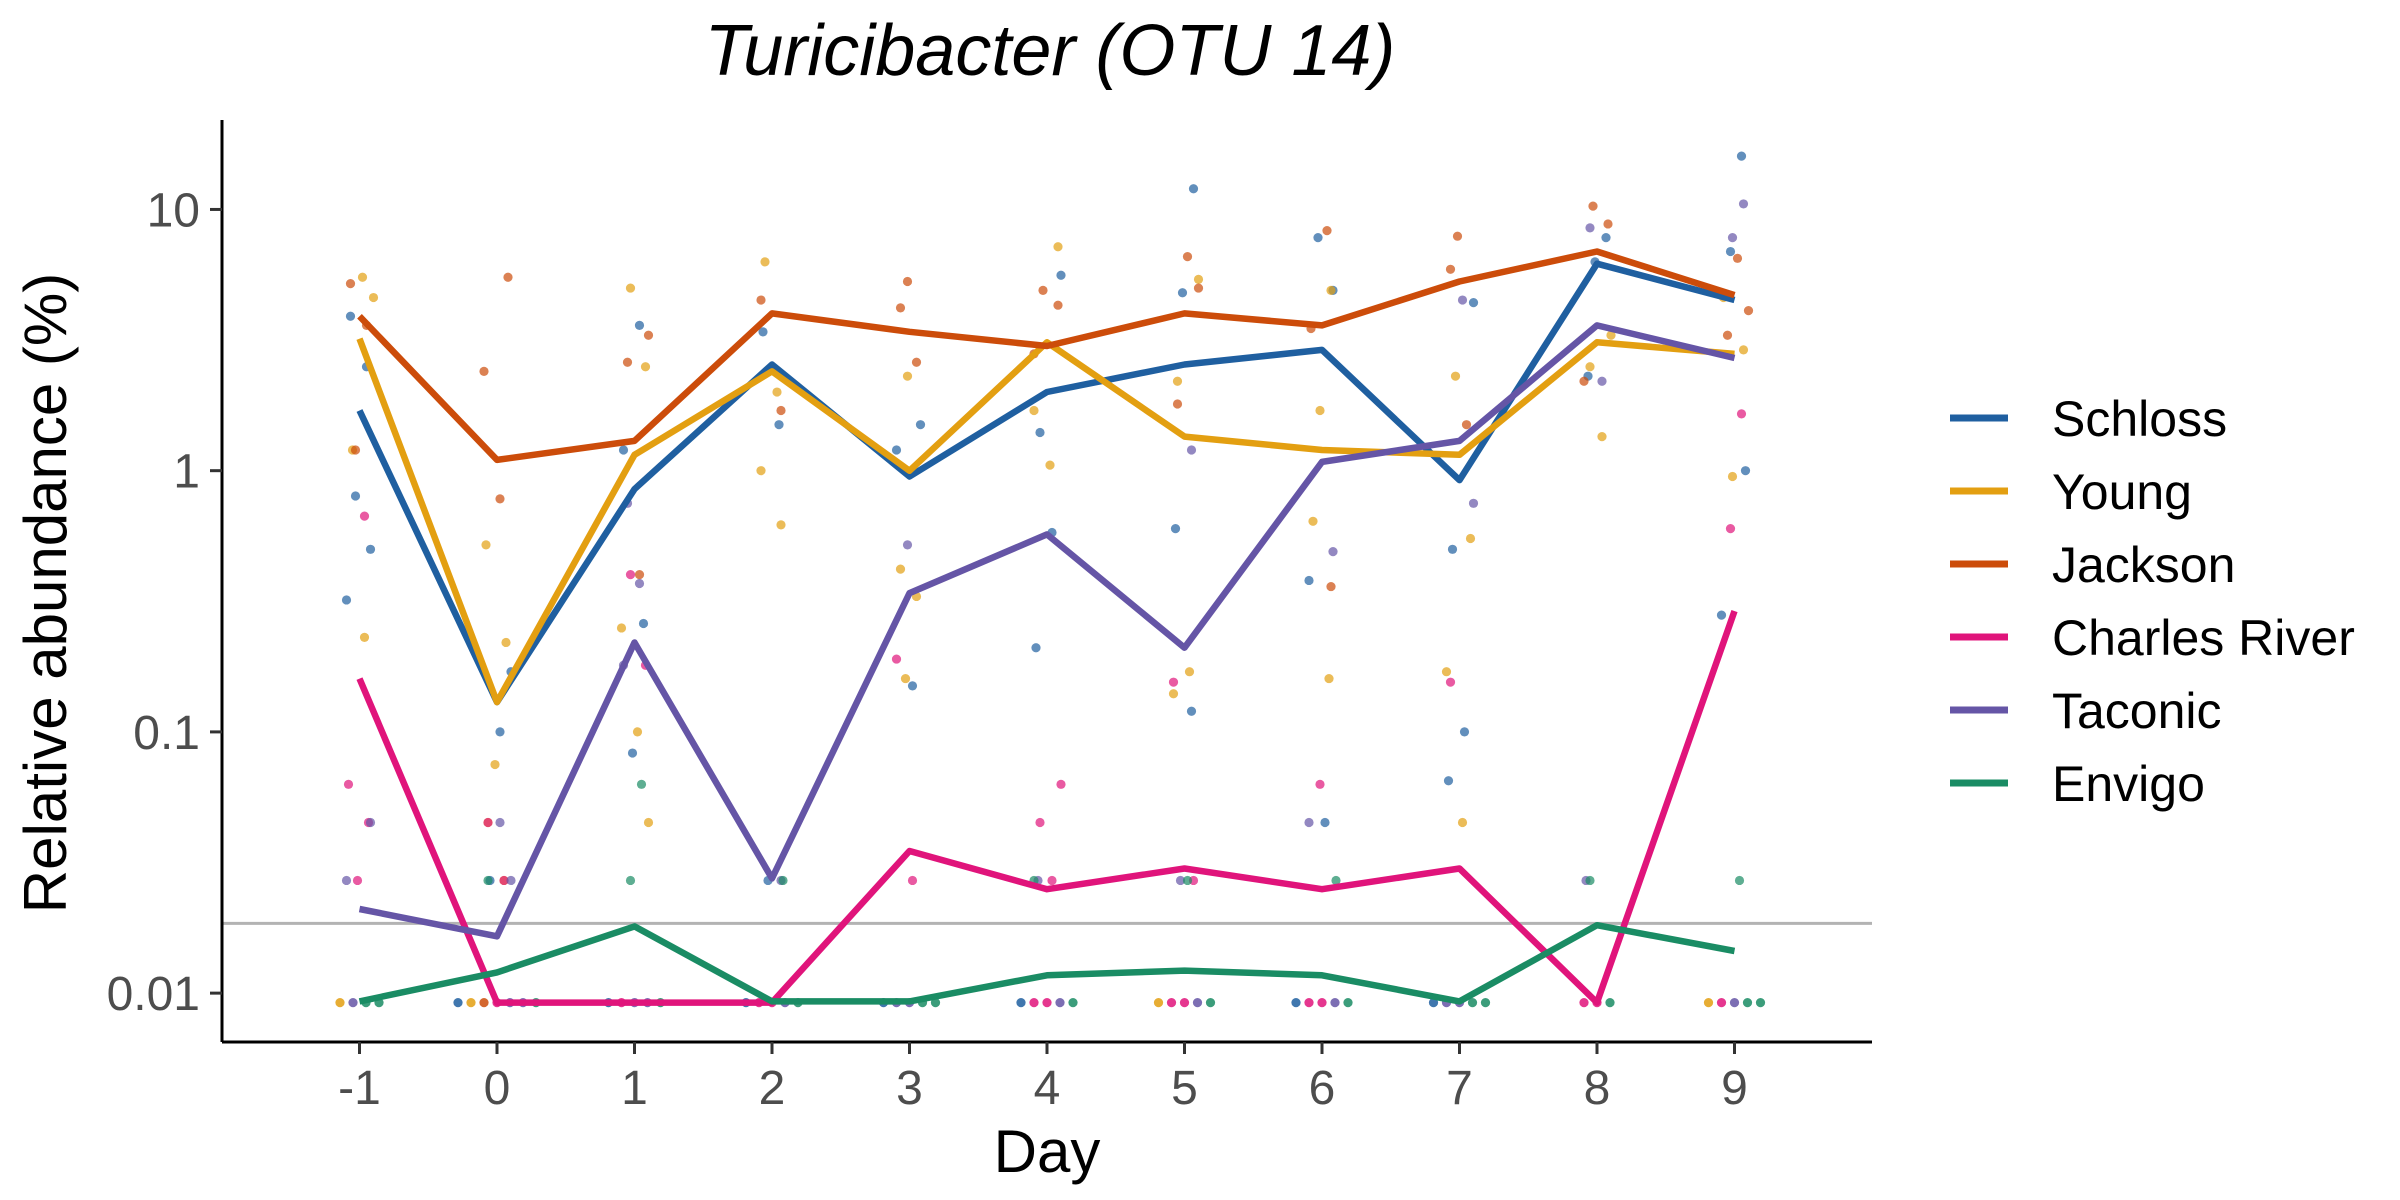 This screenshot has width=2400, height=1200. What do you see at coordinates (1046, 356) in the screenshot?
I see `series-line-jackson` at bounding box center [1046, 356].